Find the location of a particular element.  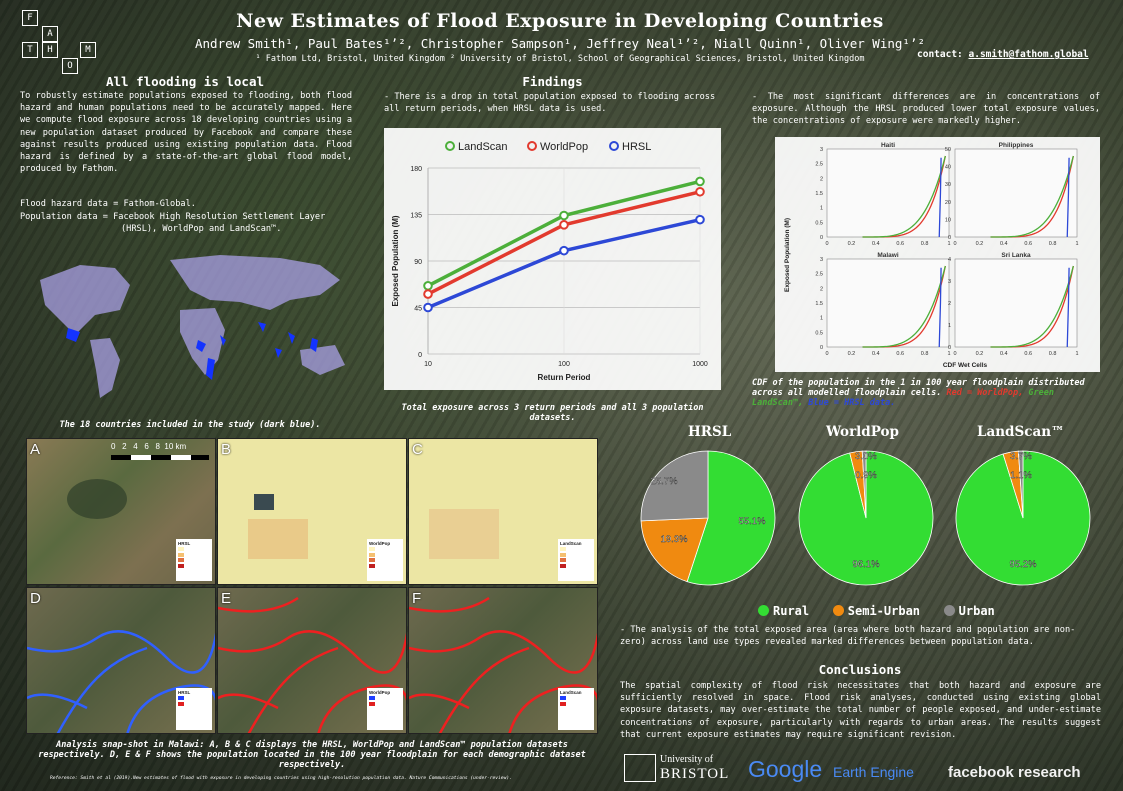

google-logo: Google is located at coordinates (785, 769).